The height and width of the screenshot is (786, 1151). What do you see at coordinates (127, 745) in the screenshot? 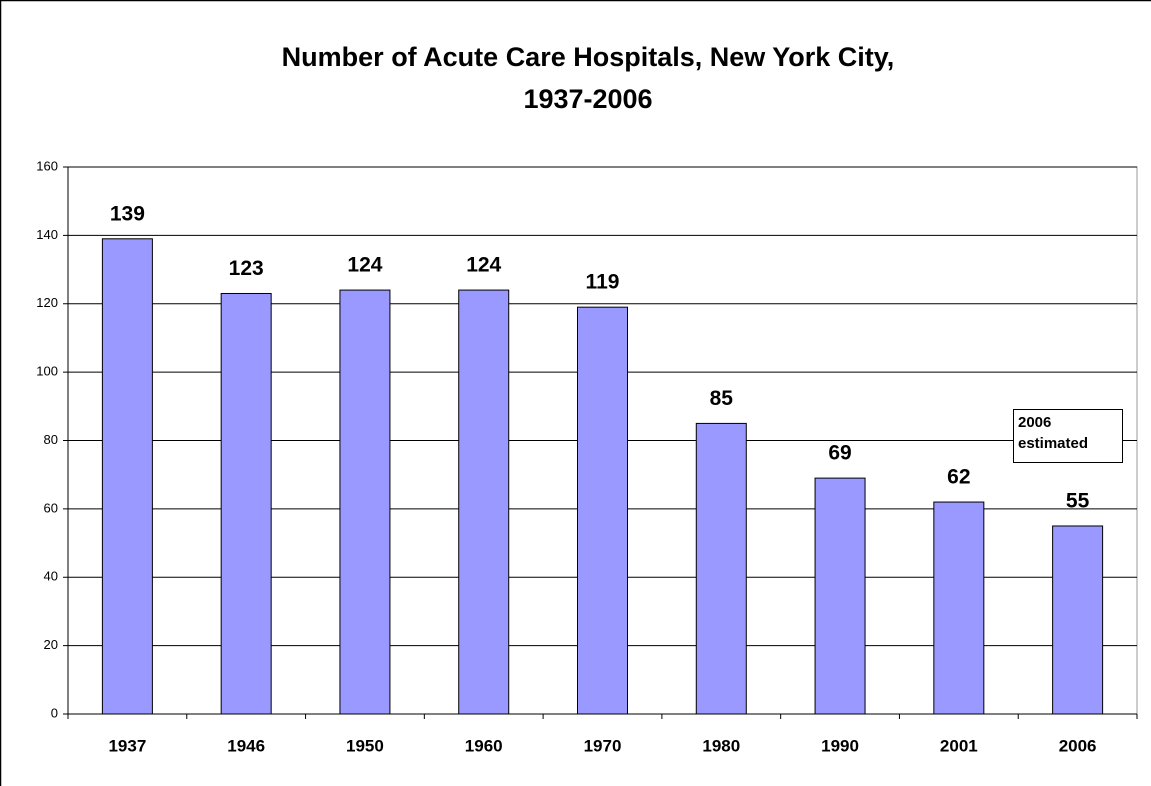
I see `x-tick-label: 1937` at bounding box center [127, 745].